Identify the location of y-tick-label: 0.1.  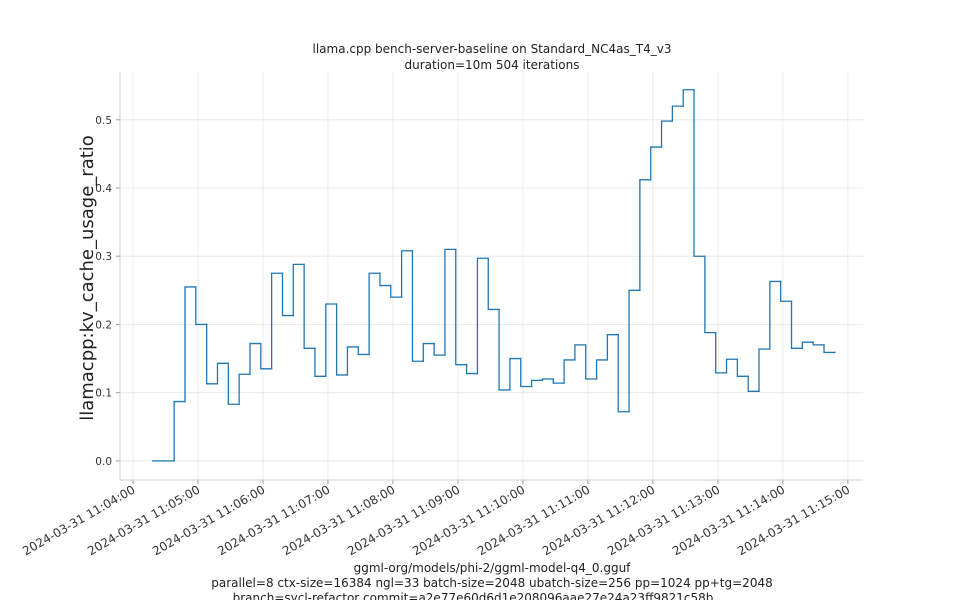
(103, 394).